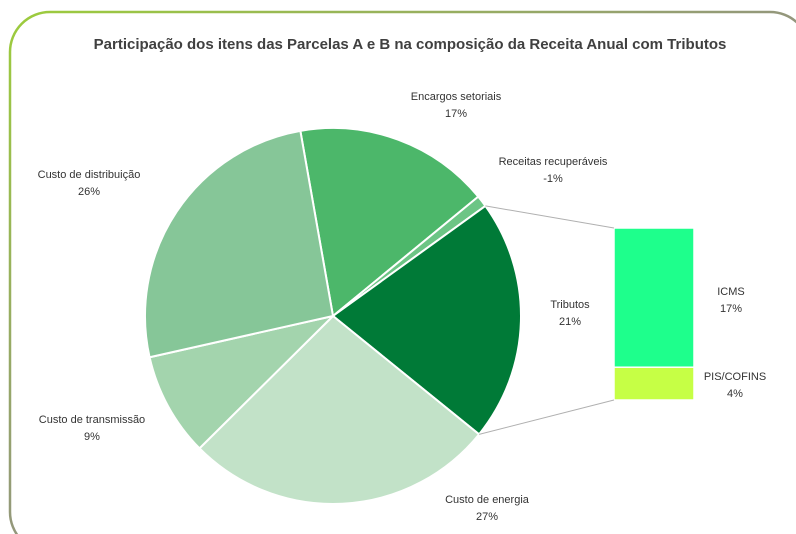 Image resolution: width=796 pixels, height=534 pixels. What do you see at coordinates (553, 162) in the screenshot?
I see `slice-label: Receitas recuperáveis` at bounding box center [553, 162].